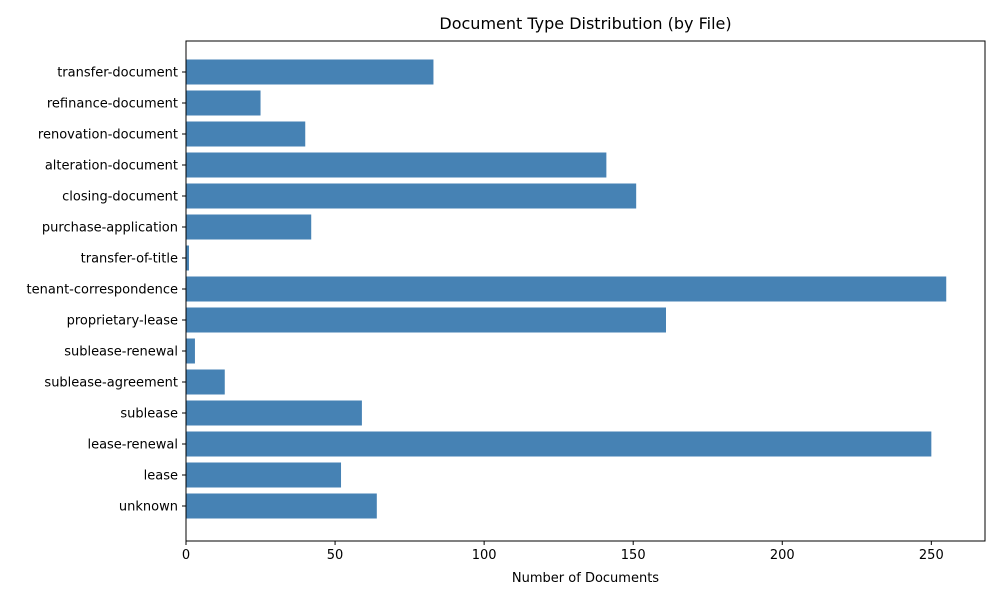 The height and width of the screenshot is (600, 1000). I want to click on bar-sublease, so click(274, 413).